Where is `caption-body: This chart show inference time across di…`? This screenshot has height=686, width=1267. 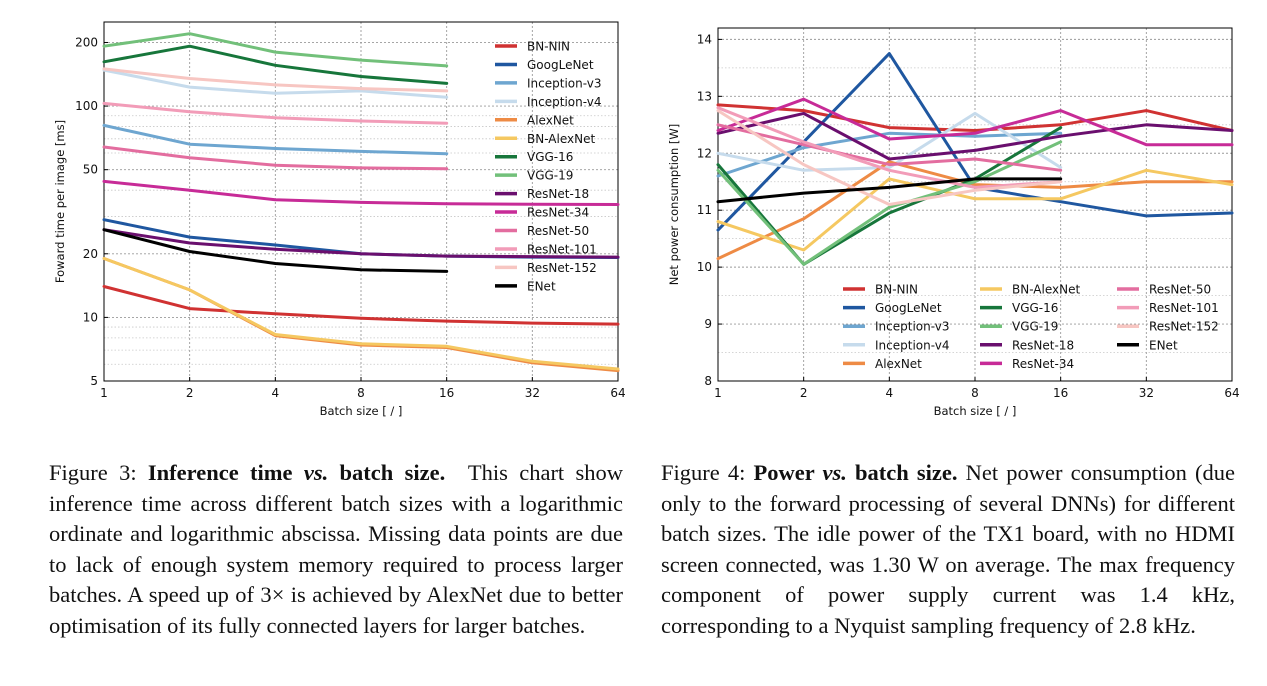
caption-body: This chart show inference time across di… is located at coordinates (336, 533).